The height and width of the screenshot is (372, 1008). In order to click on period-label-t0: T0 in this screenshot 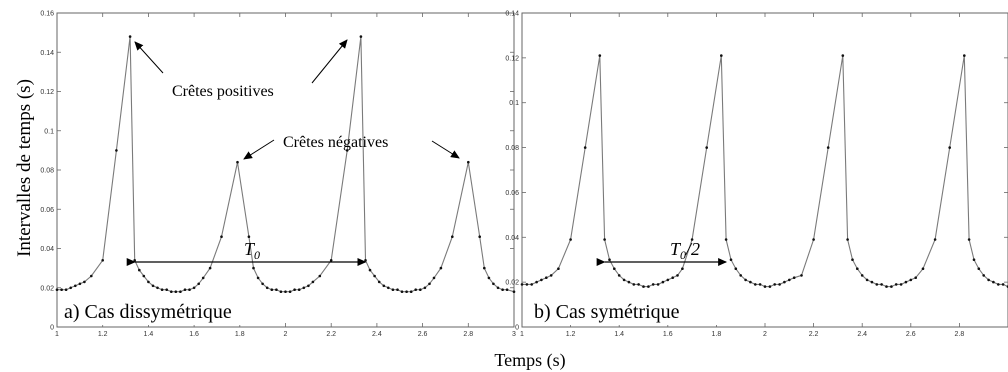, I will do `click(252, 250)`.